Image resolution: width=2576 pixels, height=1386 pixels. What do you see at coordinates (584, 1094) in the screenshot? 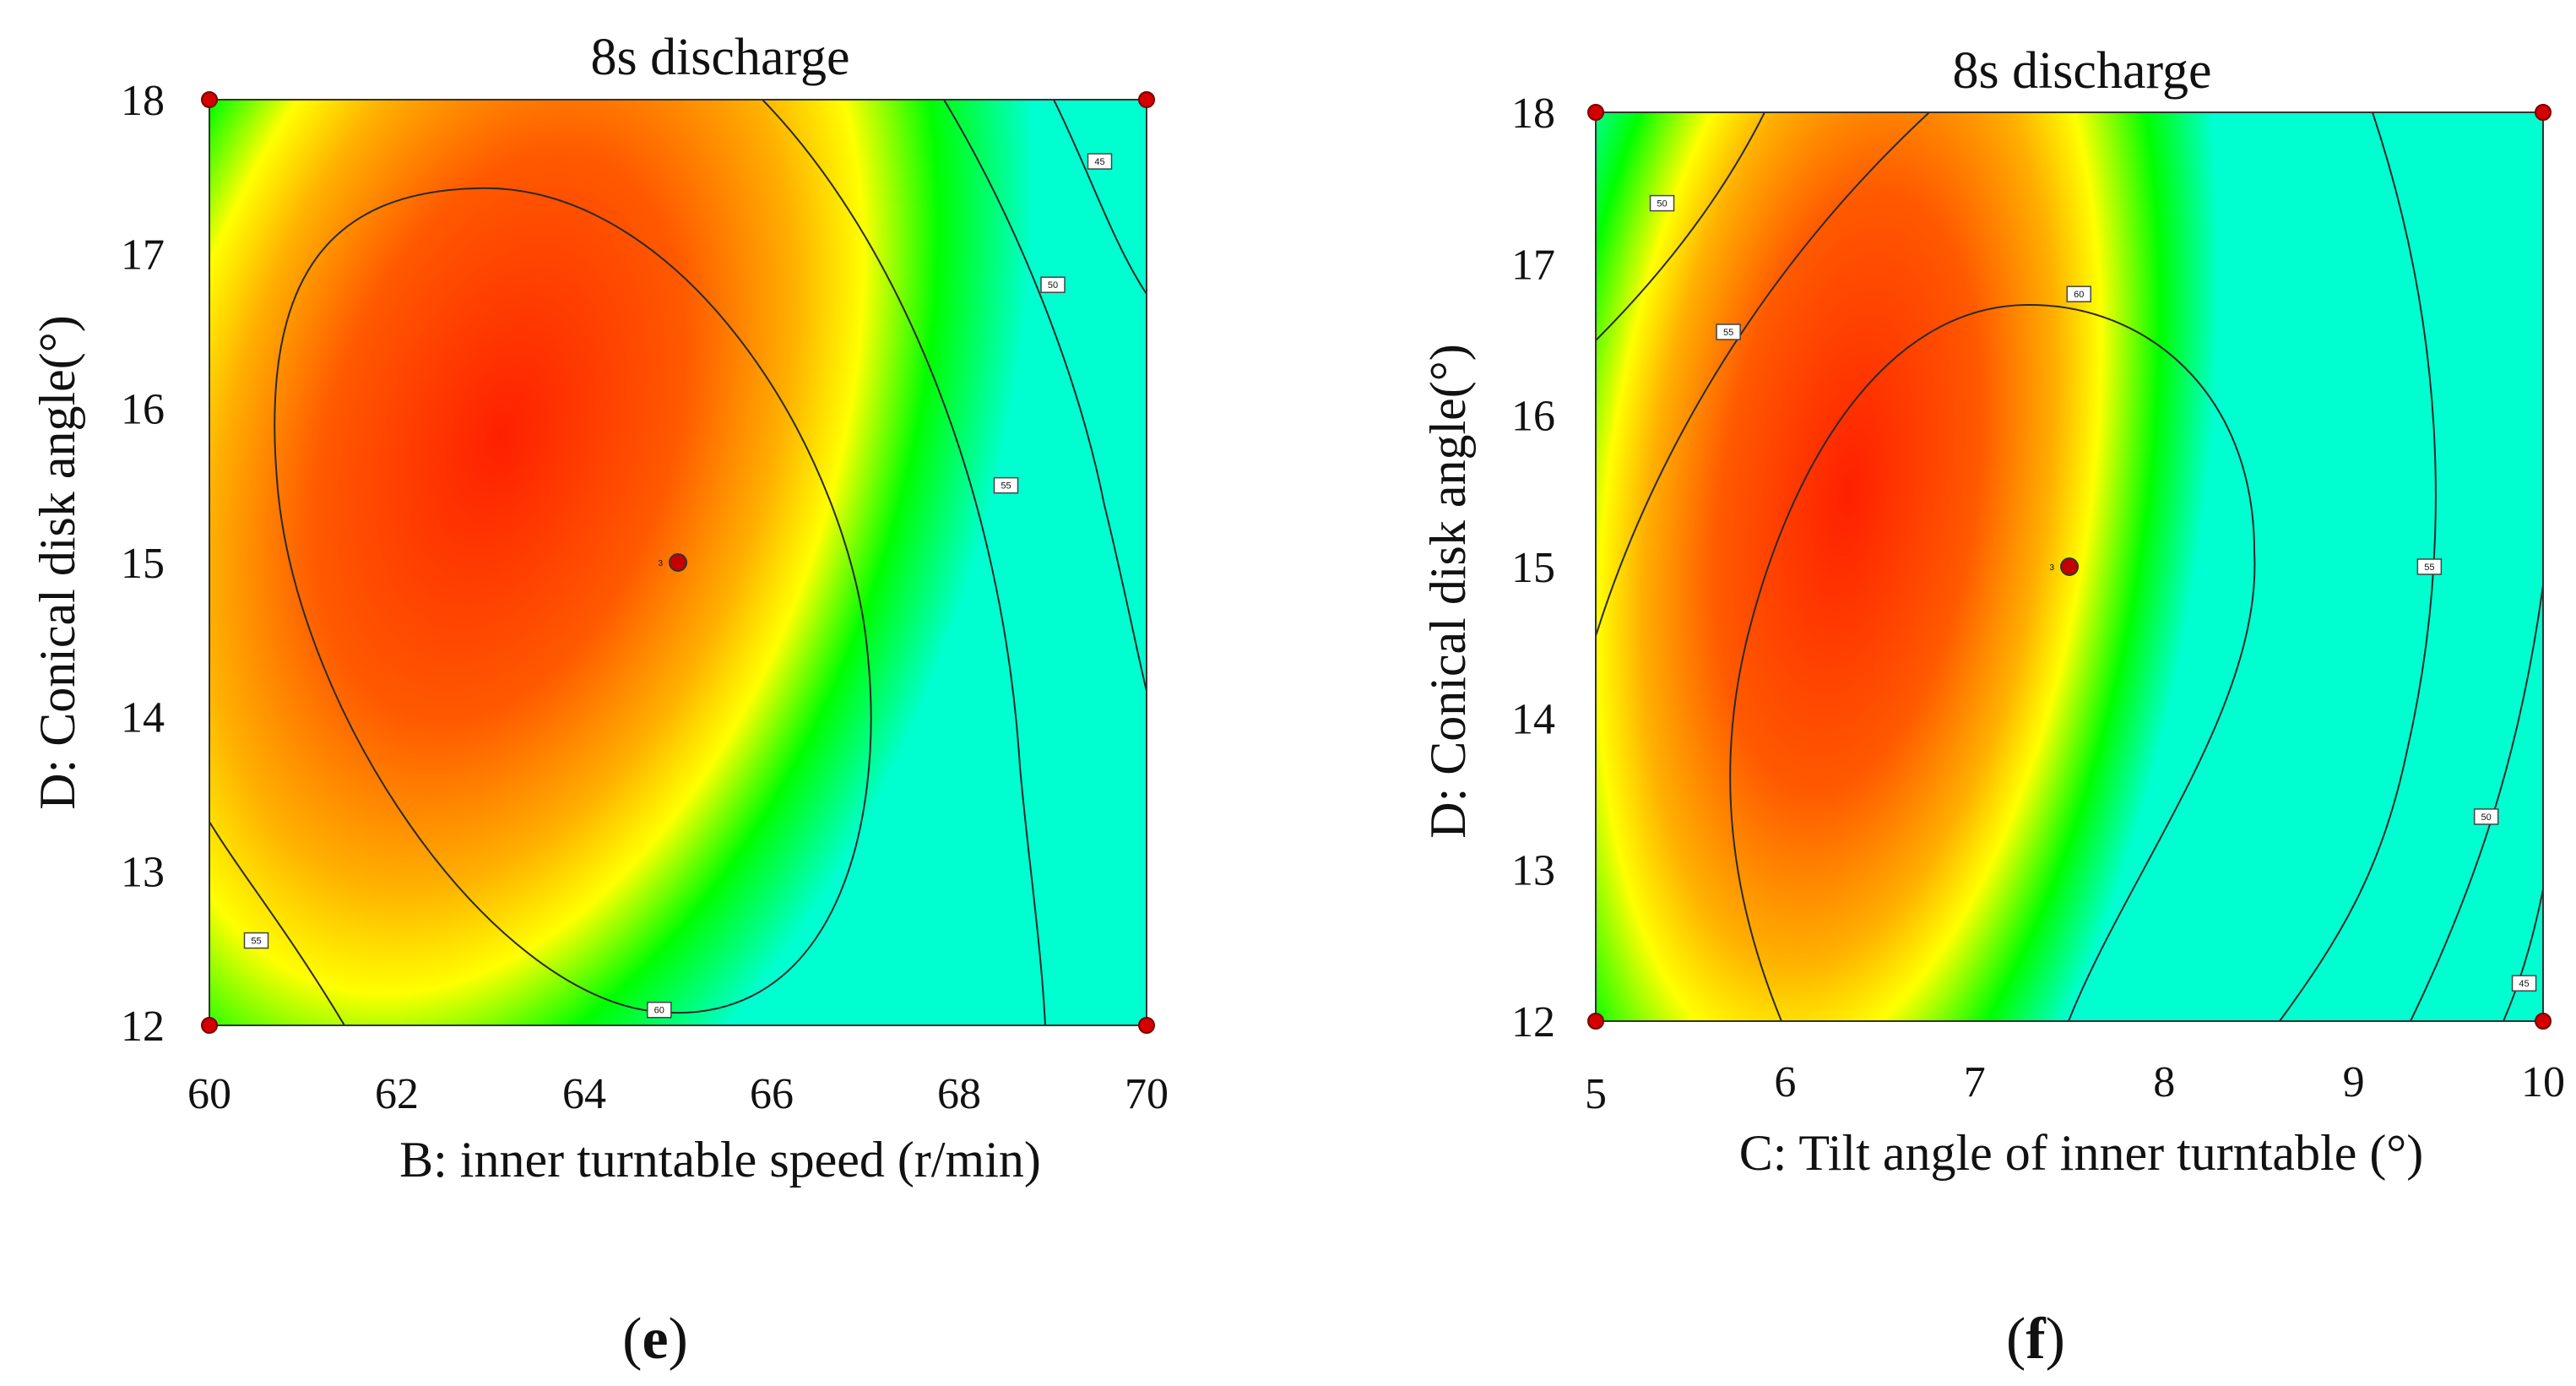
I see `x-tick-label: 64` at bounding box center [584, 1094].